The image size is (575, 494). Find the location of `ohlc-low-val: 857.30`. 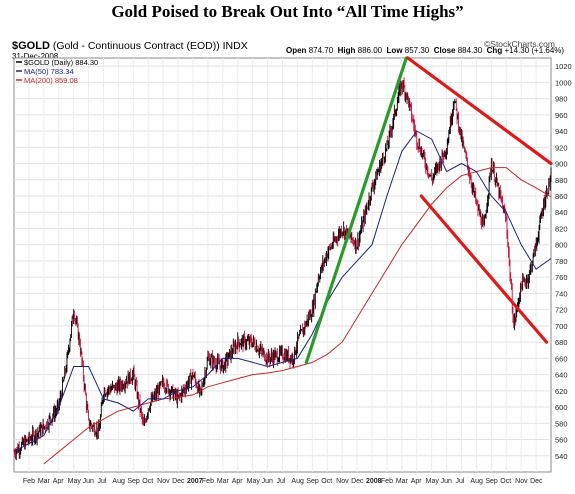

ohlc-low-val: 857.30 is located at coordinates (417, 50).